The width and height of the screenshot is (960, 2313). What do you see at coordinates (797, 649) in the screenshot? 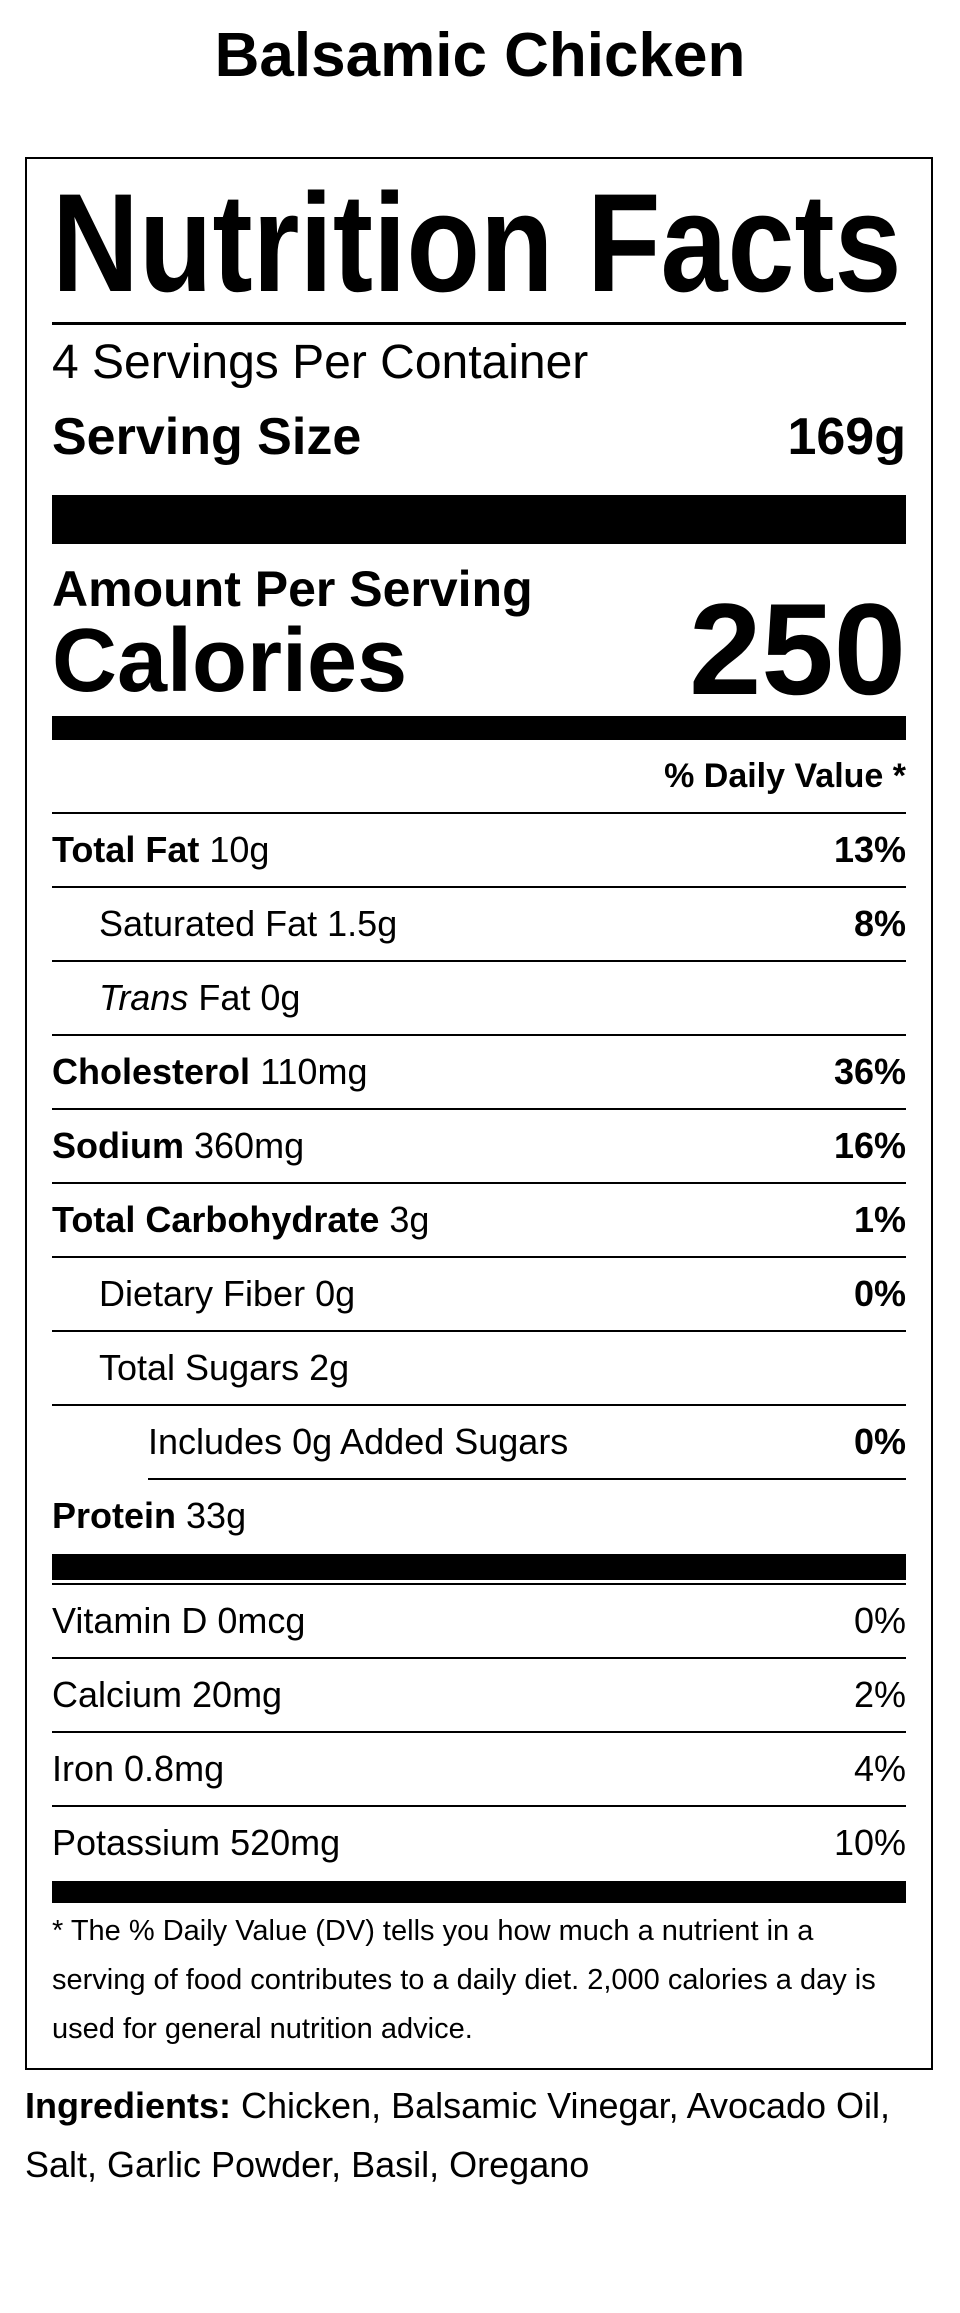
I see `calories-value: 250` at bounding box center [797, 649].